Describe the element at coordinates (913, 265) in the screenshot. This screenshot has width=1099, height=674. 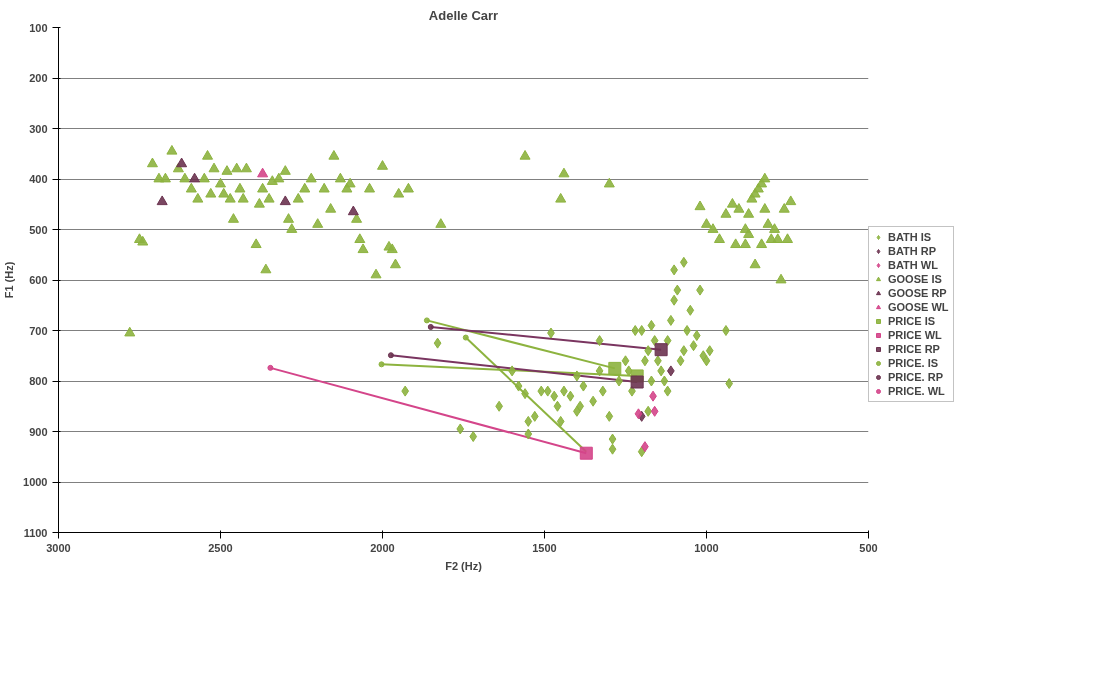
I see `legend-label: BATH WL` at that location.